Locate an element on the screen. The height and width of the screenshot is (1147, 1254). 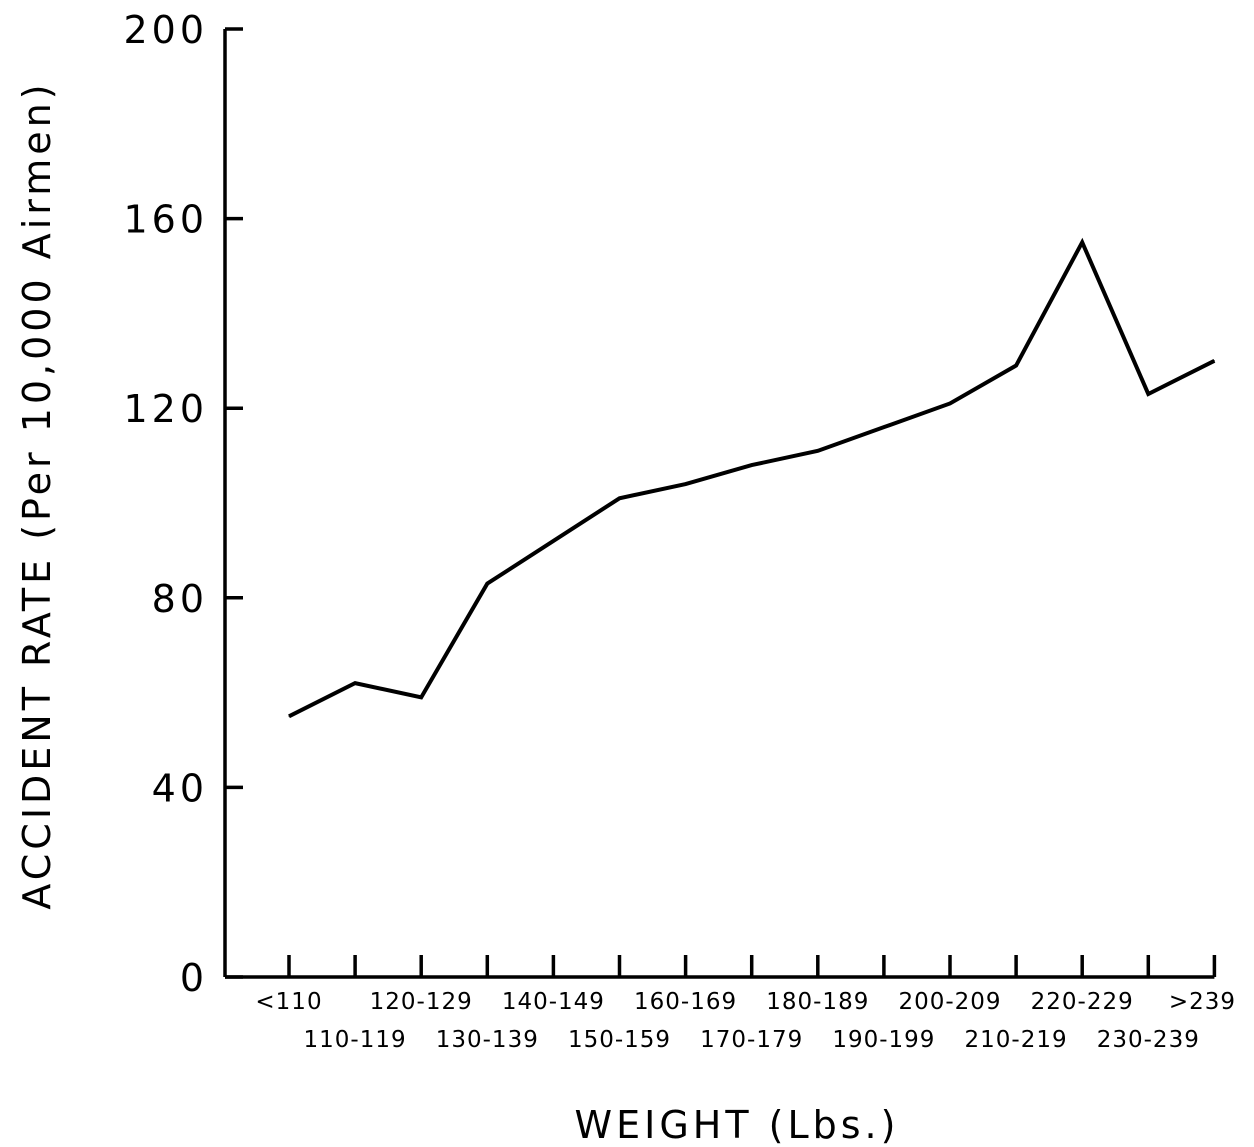
y-tick-label: 200 is located at coordinates (165, 30).